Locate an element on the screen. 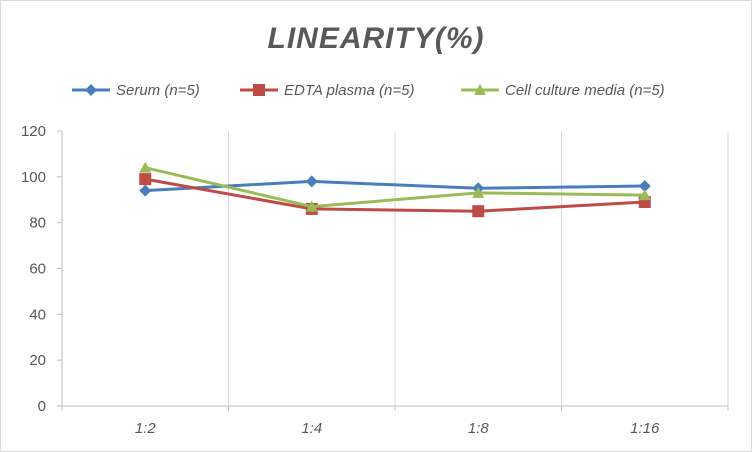 The height and width of the screenshot is (452, 752). legend-item: Cell culture media (n=5) is located at coordinates (563, 90).